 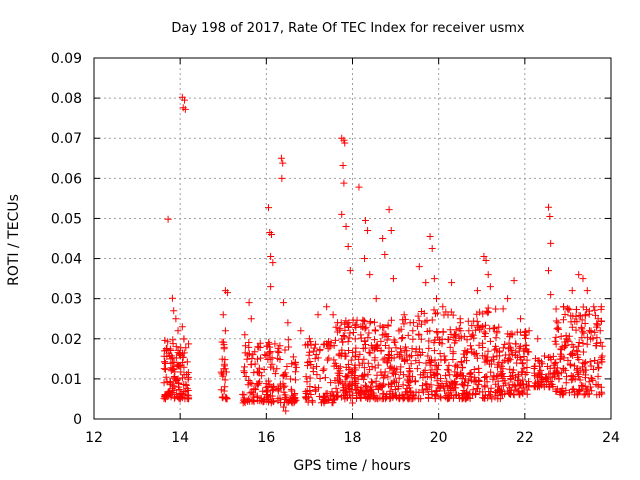 I want to click on y-tick-label: 0.02, so click(x=66, y=340).